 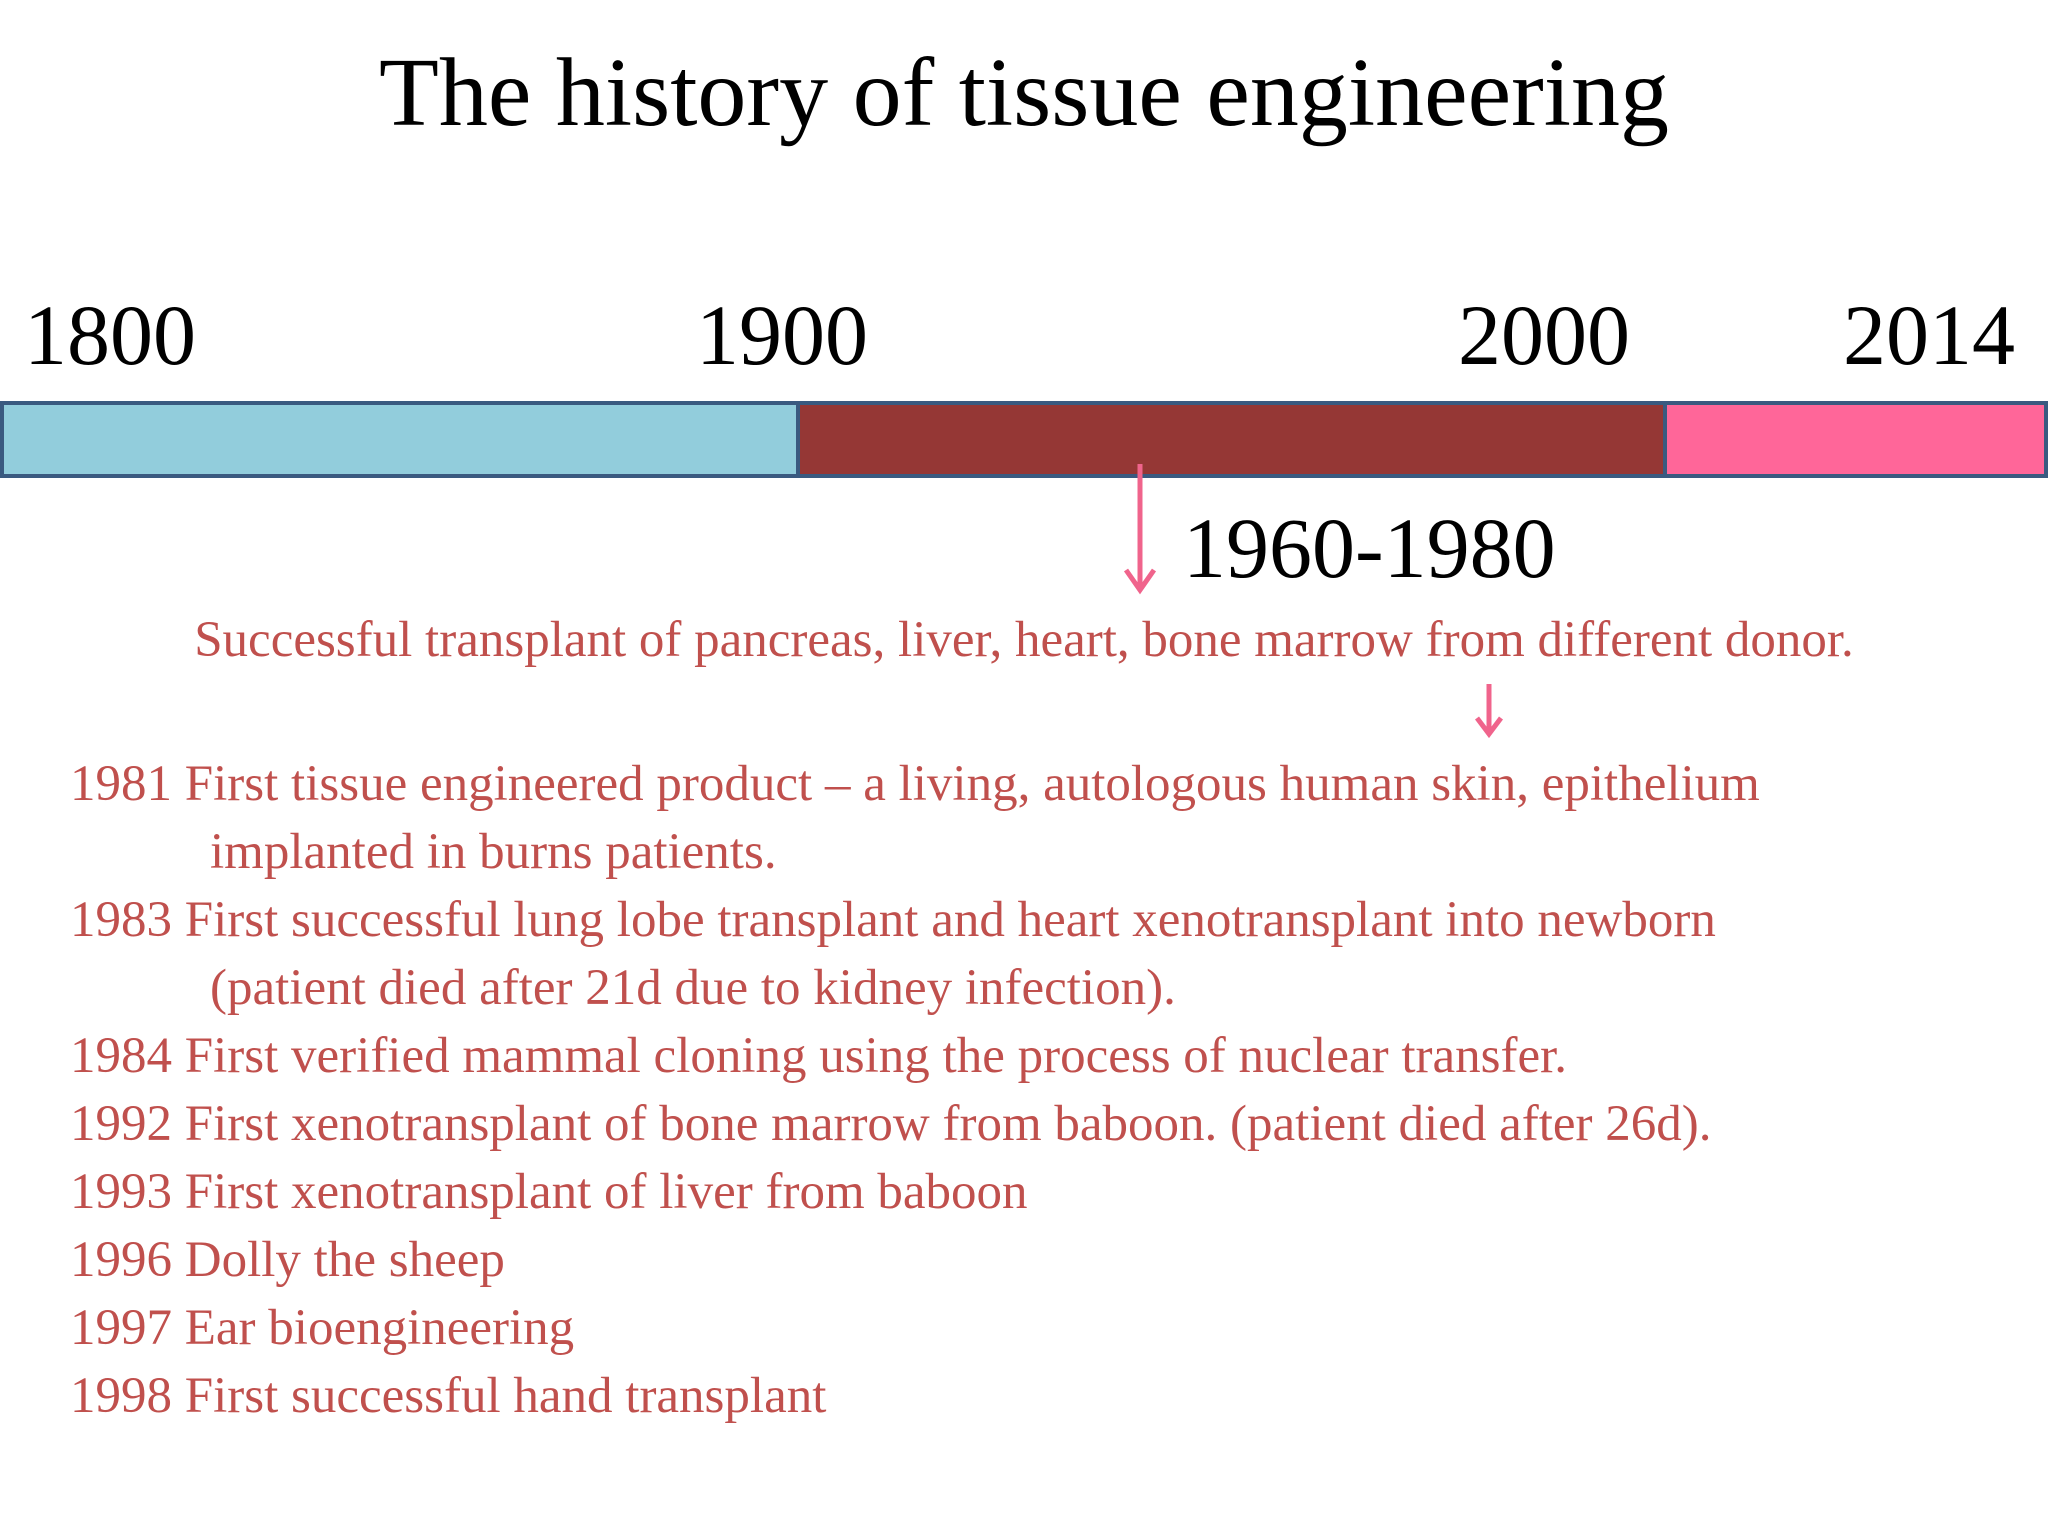 What do you see at coordinates (1929, 335) in the screenshot?
I see `year-label-2014: 2014` at bounding box center [1929, 335].